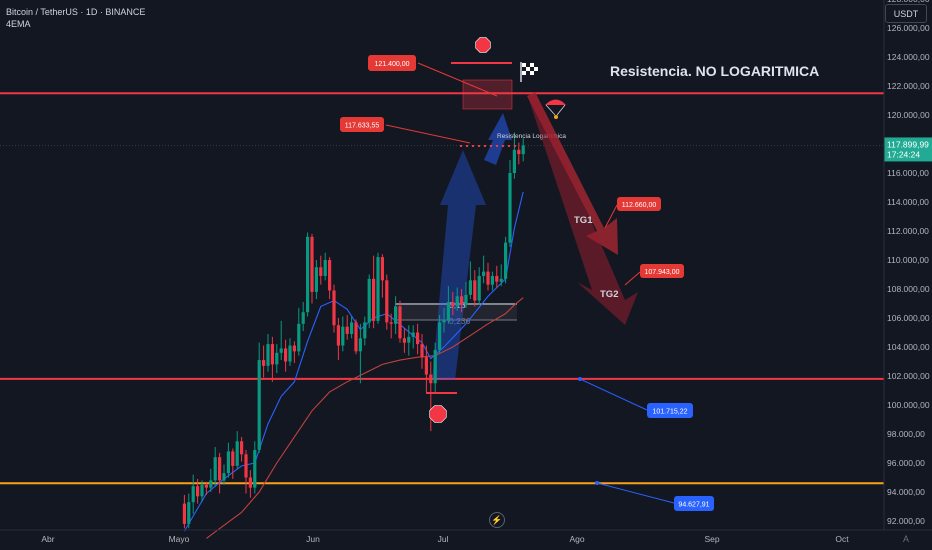 Image resolution: width=932 pixels, height=550 pixels. I want to click on indicator-label: 4EMA, so click(18, 24).